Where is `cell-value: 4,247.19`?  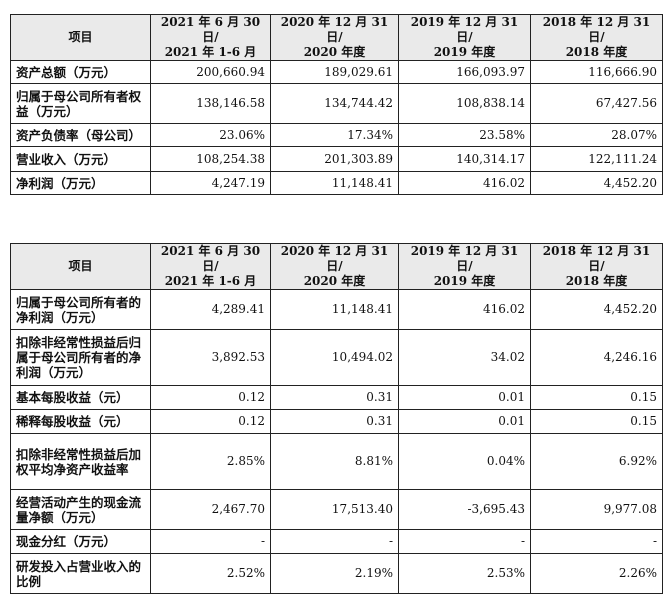 cell-value: 4,247.19 is located at coordinates (210, 183).